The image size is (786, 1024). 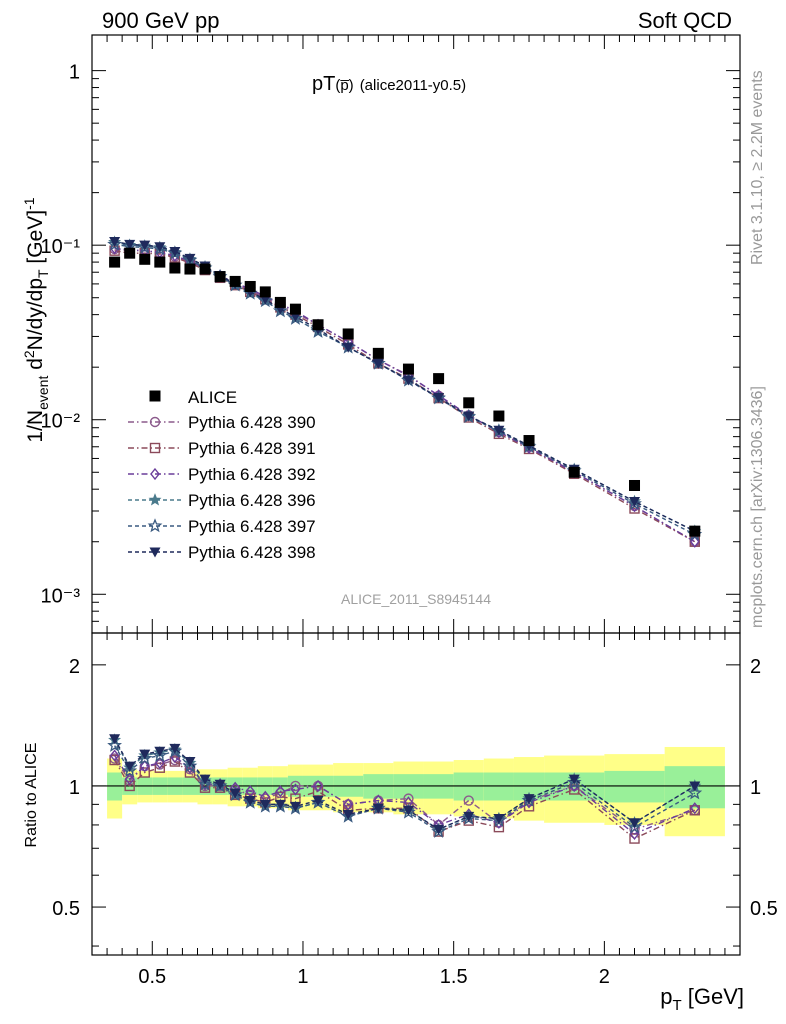 What do you see at coordinates (757, 507) in the screenshot?
I see `side-label-bottom: mcplots.cern.ch [arXiv:1306.3436]` at bounding box center [757, 507].